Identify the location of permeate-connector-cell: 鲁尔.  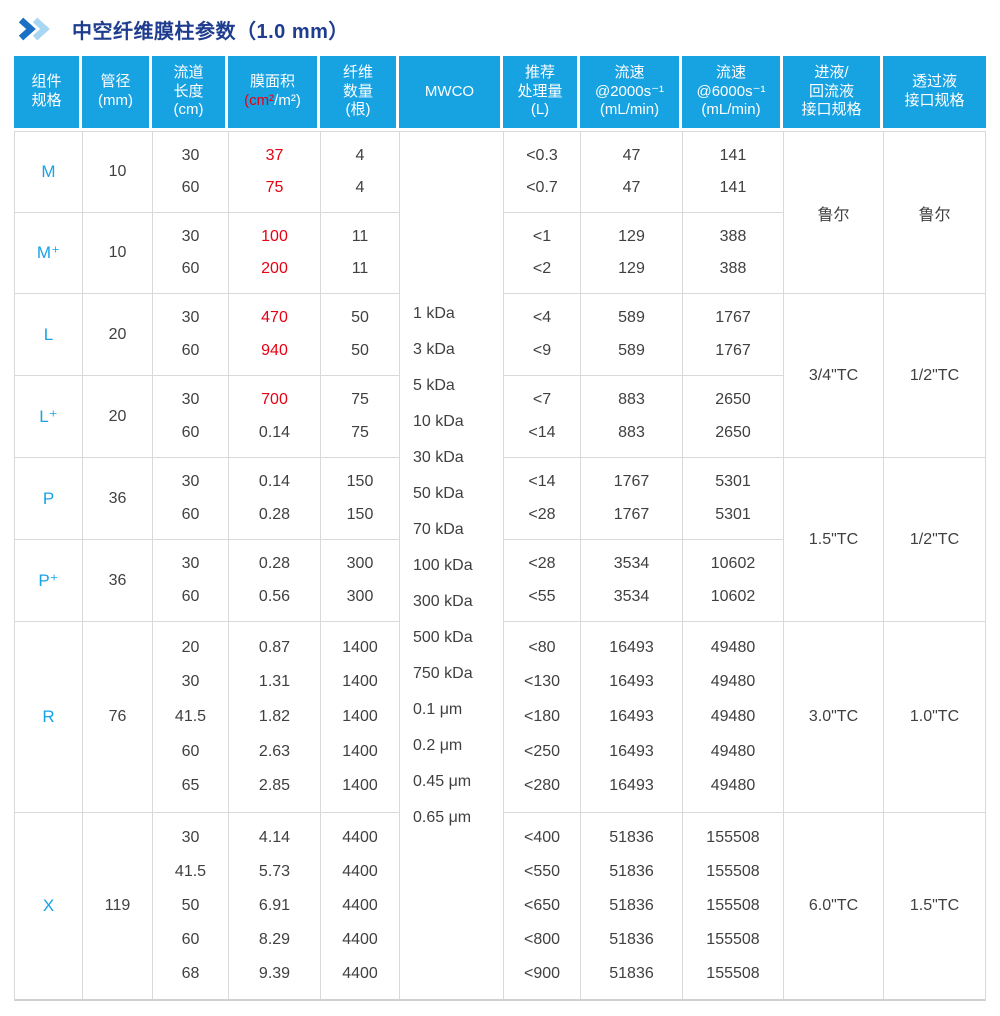
(934, 213).